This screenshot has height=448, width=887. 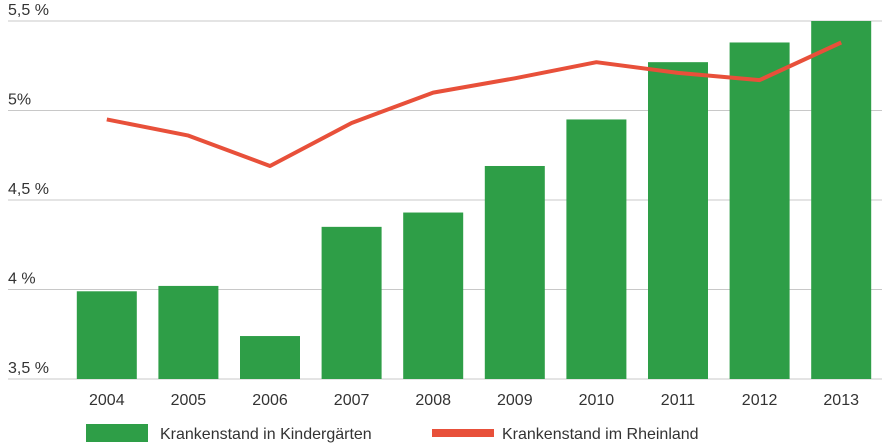 What do you see at coordinates (106, 335) in the screenshot?
I see `bar-2004` at bounding box center [106, 335].